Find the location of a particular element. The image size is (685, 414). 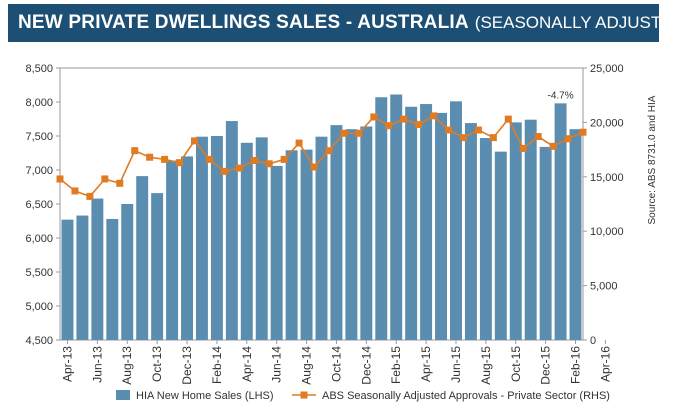

left-axis-tick-label: 5,000 is located at coordinates (39, 307).